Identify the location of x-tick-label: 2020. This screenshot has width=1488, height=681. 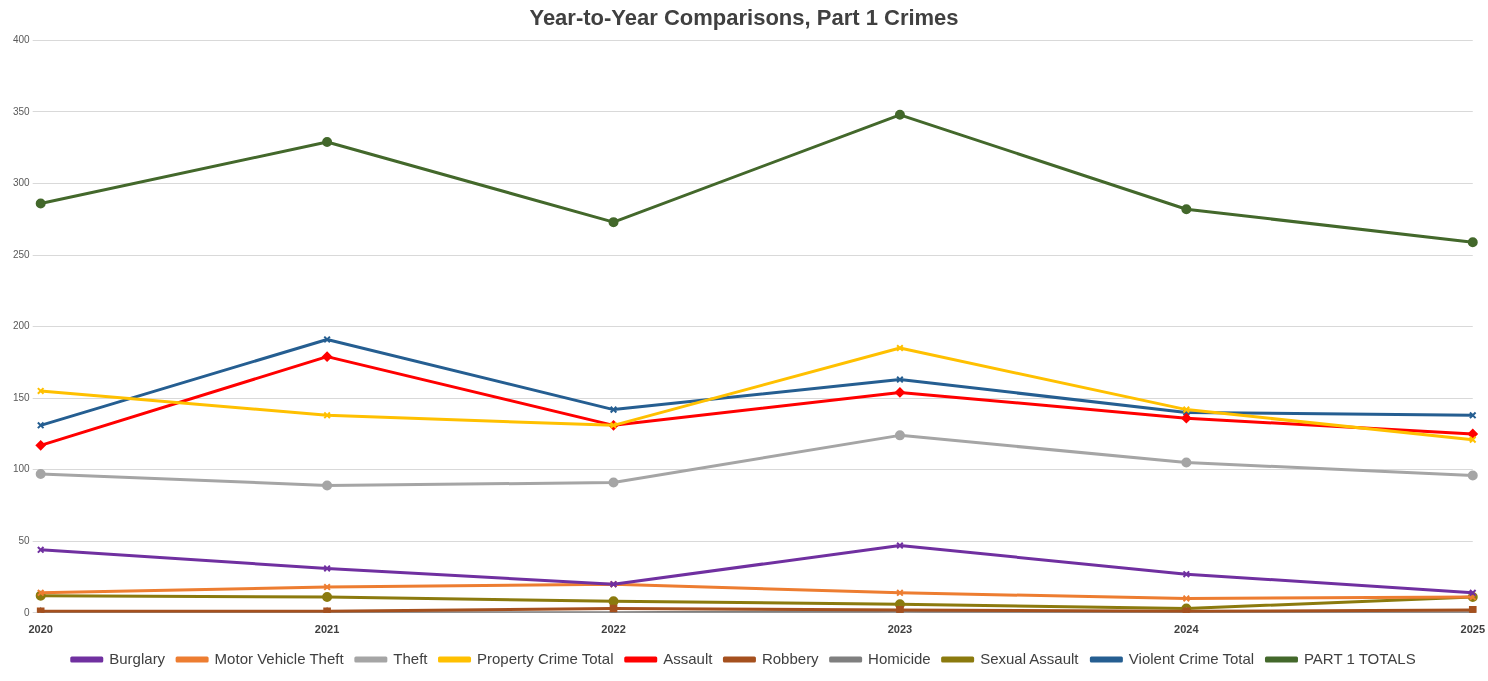
(40, 629).